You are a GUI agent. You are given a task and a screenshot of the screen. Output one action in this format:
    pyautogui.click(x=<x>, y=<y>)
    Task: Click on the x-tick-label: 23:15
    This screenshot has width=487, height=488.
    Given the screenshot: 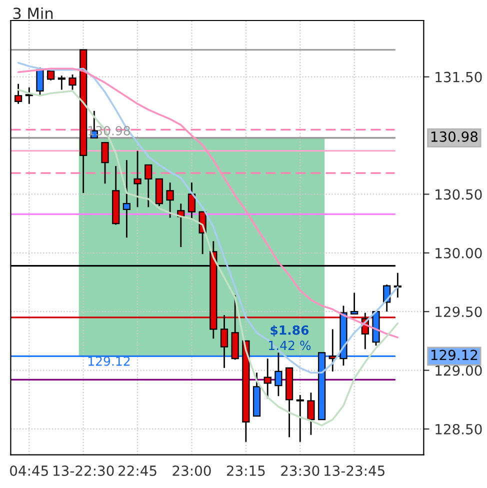 What is the action you would take?
    pyautogui.click(x=245, y=470)
    